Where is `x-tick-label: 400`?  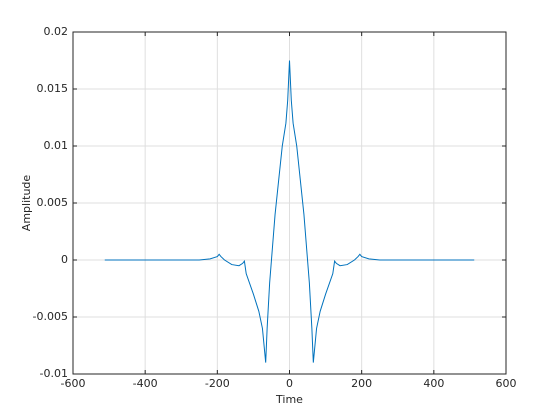
x-tick-label: 400 is located at coordinates (433, 383).